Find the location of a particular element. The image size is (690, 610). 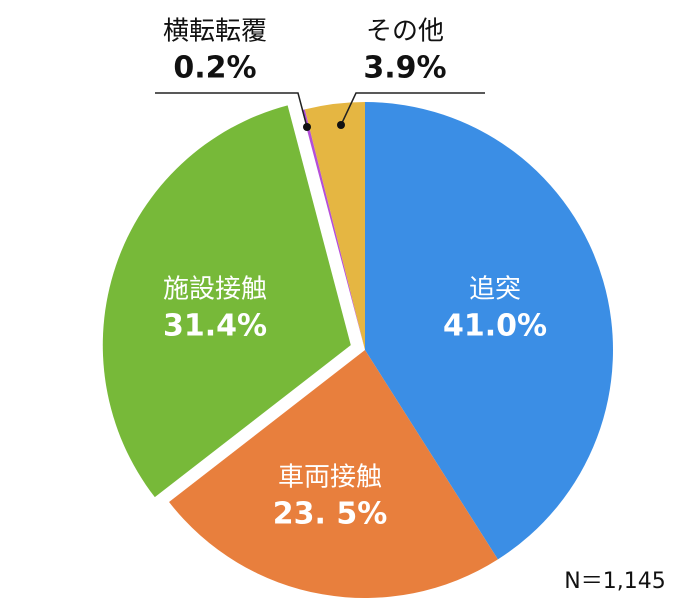

slice-label: 施設接触 is located at coordinates (215, 290).